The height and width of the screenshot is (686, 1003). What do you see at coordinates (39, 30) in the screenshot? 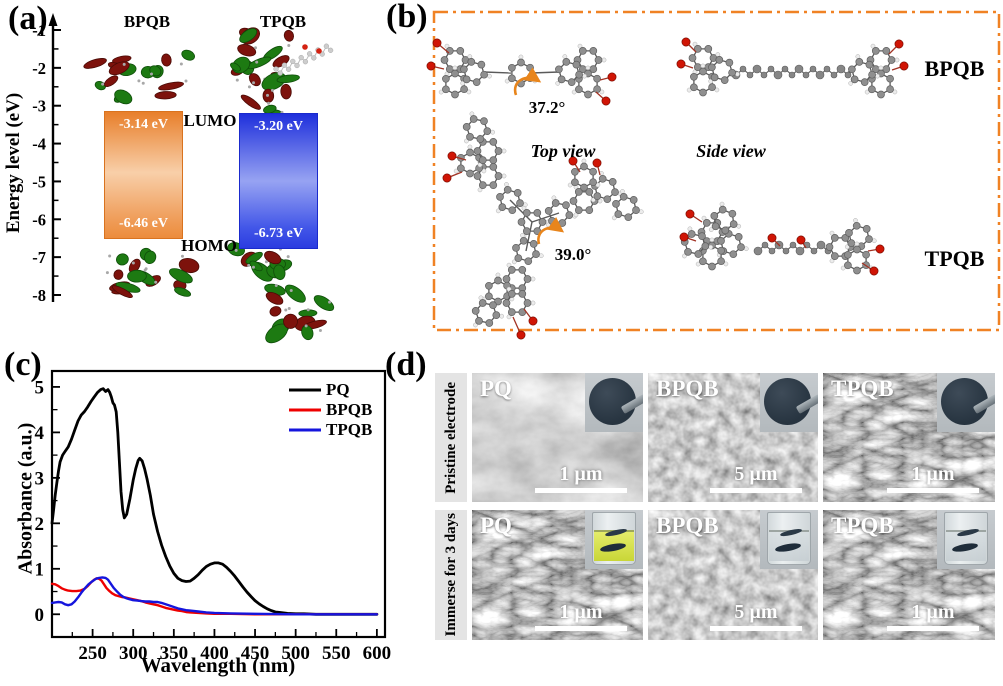
I see `svg-text: -1` at bounding box center [39, 30].